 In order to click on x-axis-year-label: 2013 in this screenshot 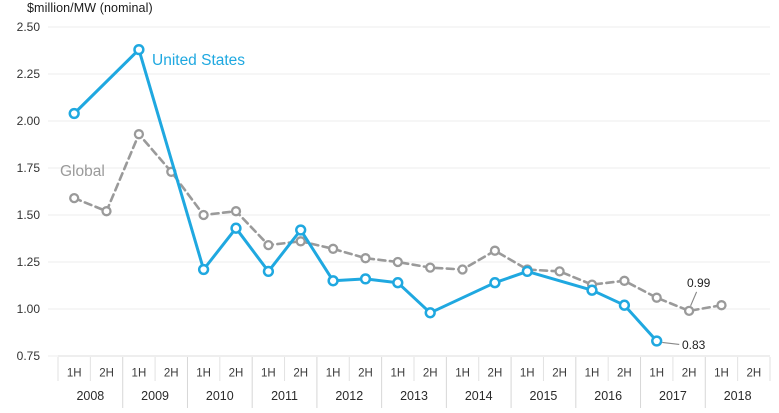, I will do `click(414, 396)`.